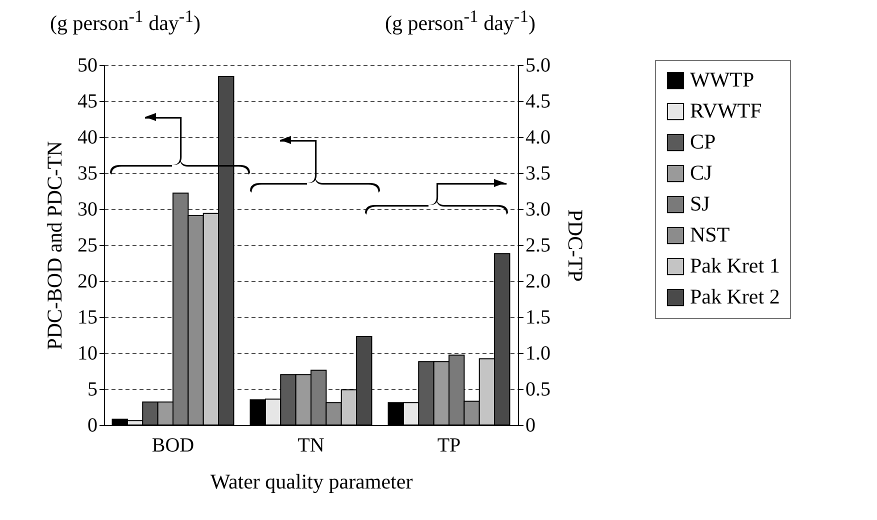 This screenshot has height=520, width=877. What do you see at coordinates (93, 425) in the screenshot?
I see `y-tick-label: 0` at bounding box center [93, 425].